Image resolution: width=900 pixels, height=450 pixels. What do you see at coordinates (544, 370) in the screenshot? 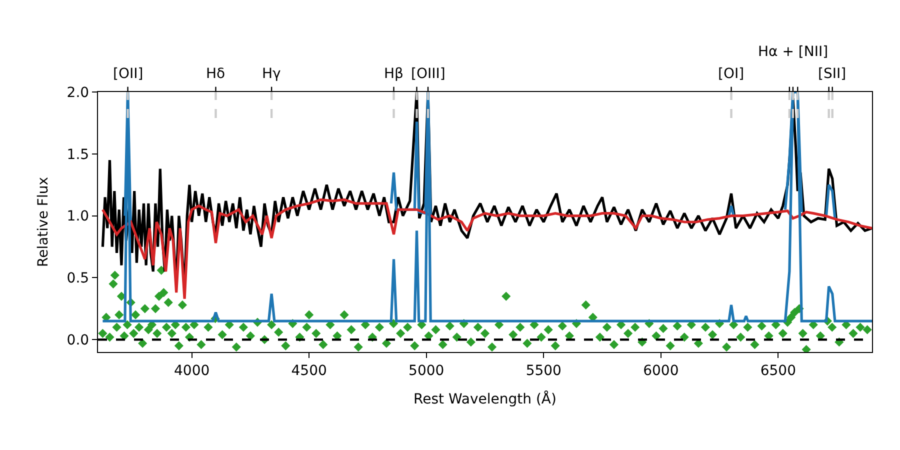
I see `x-tick-label: 5500` at bounding box center [544, 370].